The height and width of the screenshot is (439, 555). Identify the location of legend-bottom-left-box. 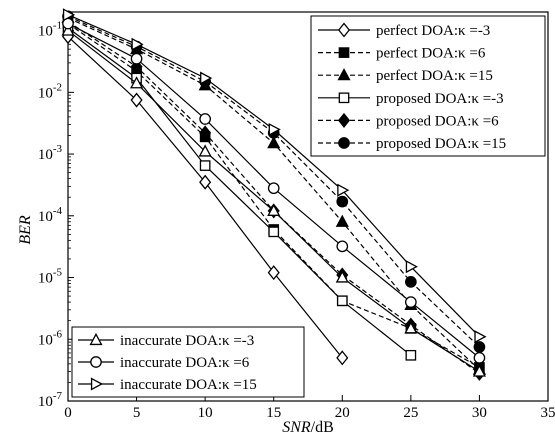
(188, 362).